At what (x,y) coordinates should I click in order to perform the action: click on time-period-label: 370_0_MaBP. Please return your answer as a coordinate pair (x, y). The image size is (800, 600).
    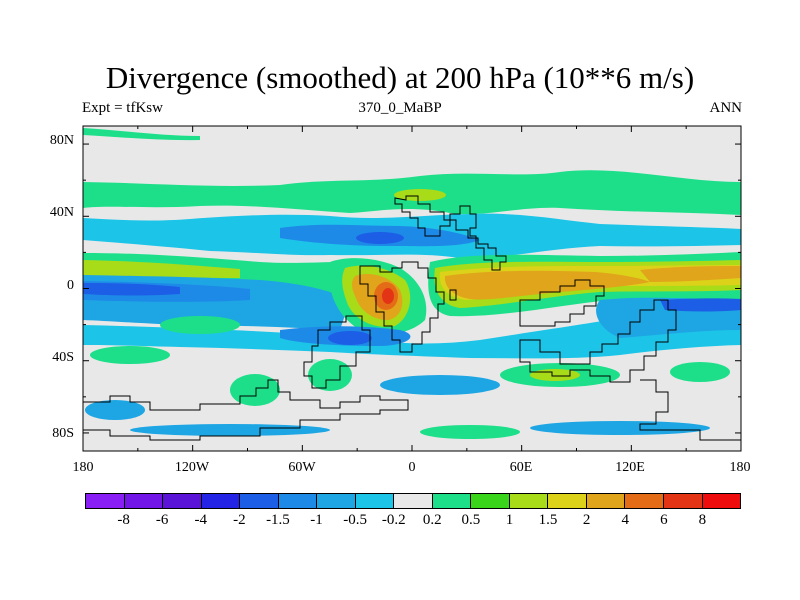
    Looking at the image, I should click on (400, 108).